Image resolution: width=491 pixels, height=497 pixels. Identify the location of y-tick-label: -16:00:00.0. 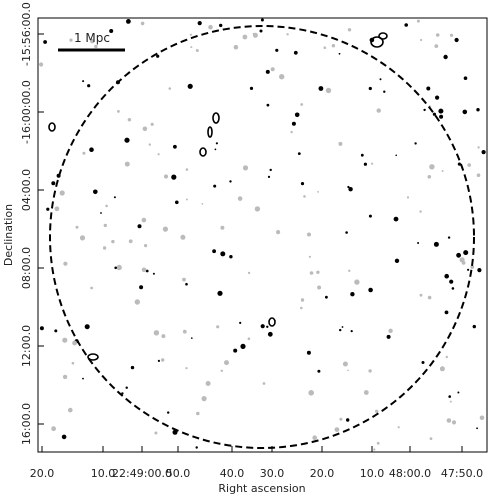
(26, 112).